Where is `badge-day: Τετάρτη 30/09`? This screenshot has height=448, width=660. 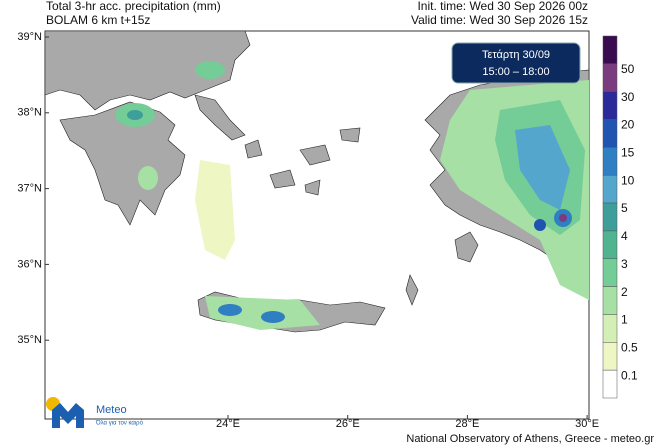 badge-day: Τετάρτη 30/09 is located at coordinates (516, 55).